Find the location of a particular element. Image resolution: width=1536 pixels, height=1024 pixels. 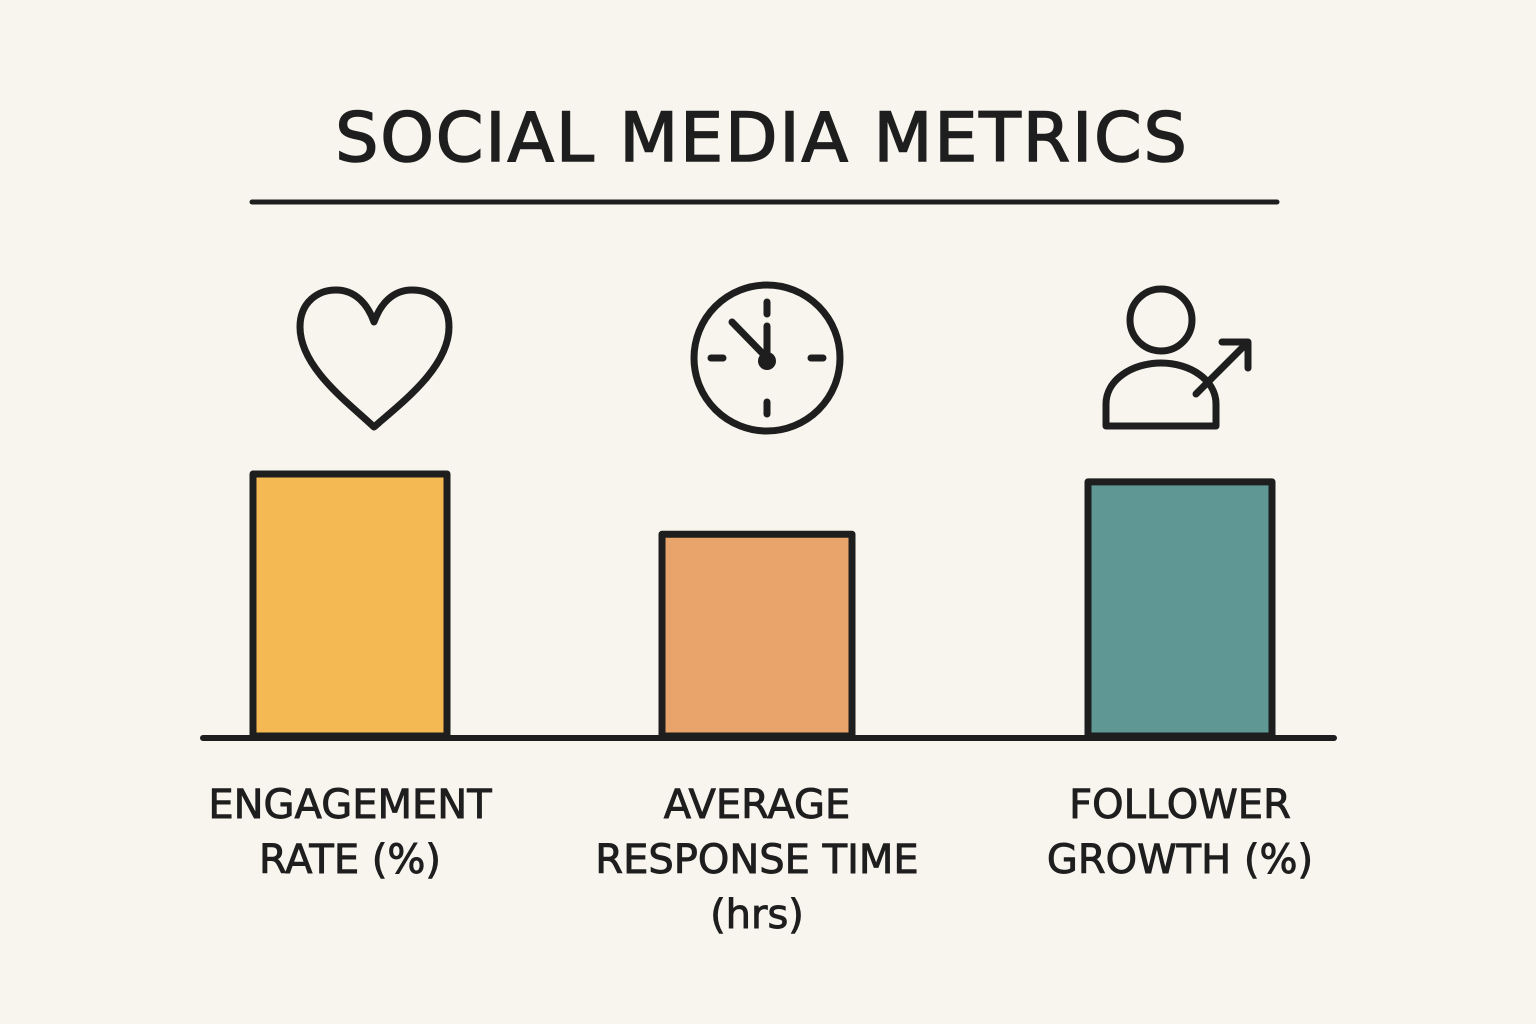

chart-title: SOCIAL MEDIA METRICS is located at coordinates (762, 138).